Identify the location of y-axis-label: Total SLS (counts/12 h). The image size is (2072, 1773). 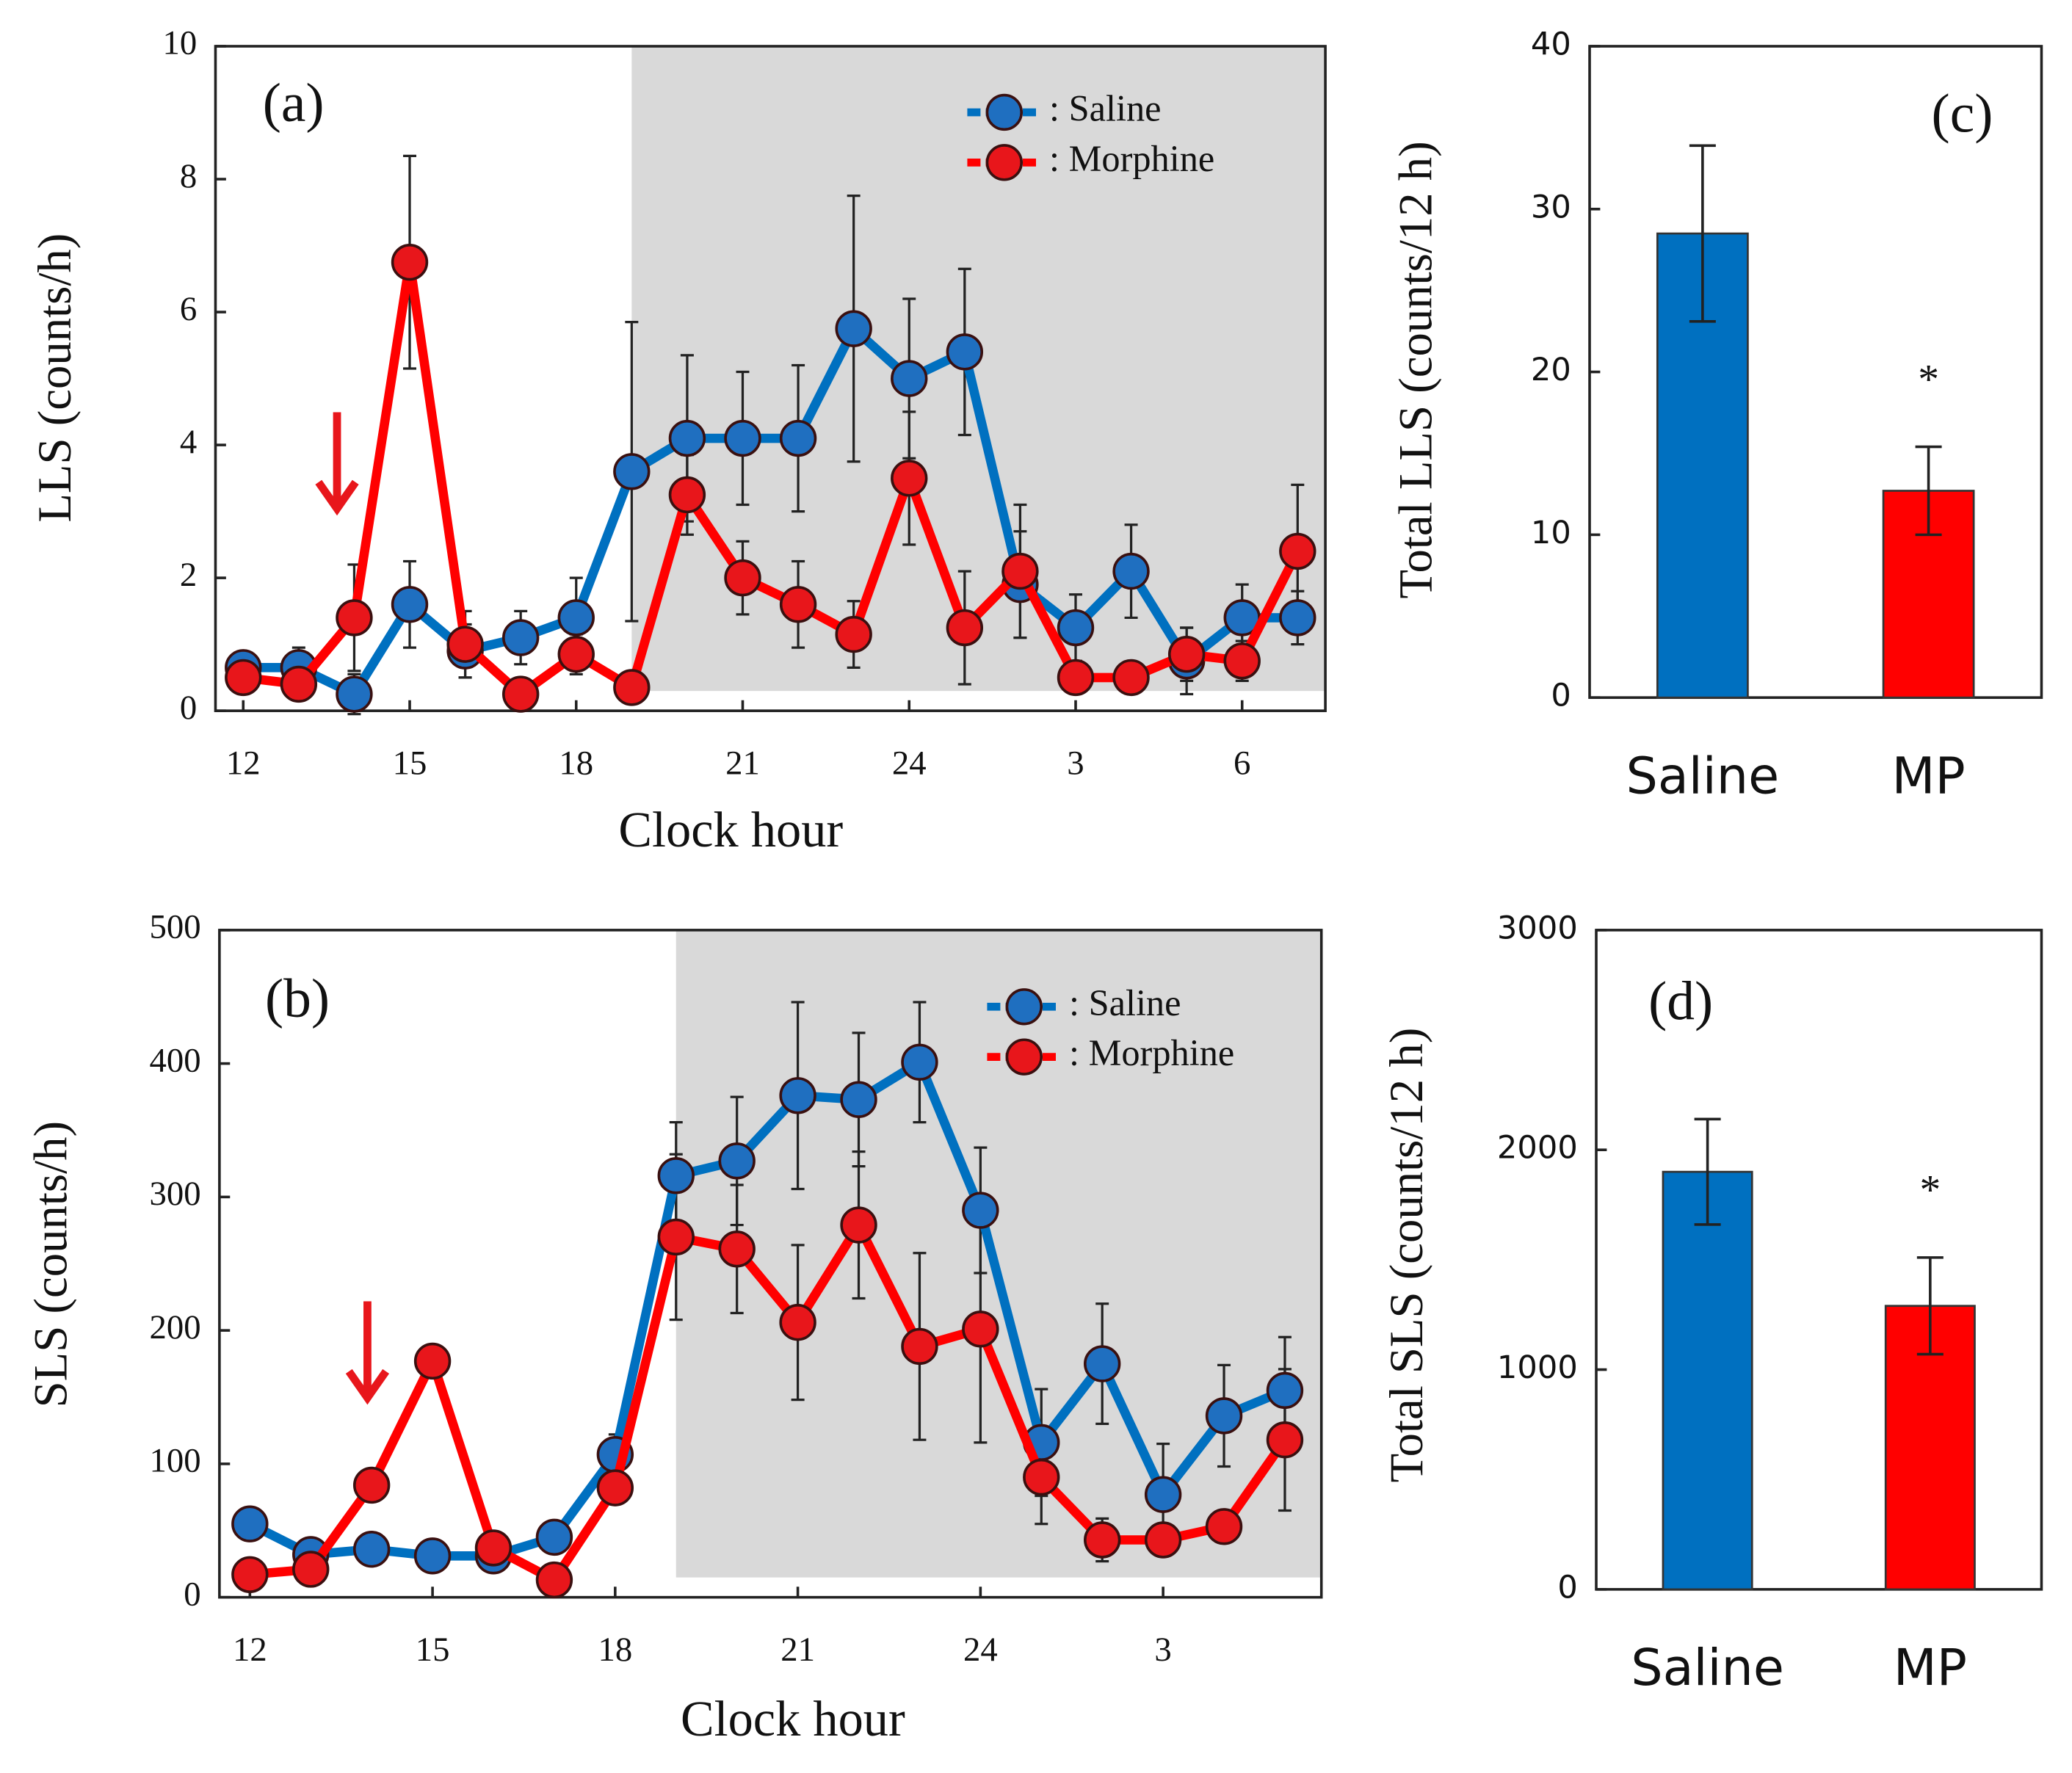
(1406, 1255).